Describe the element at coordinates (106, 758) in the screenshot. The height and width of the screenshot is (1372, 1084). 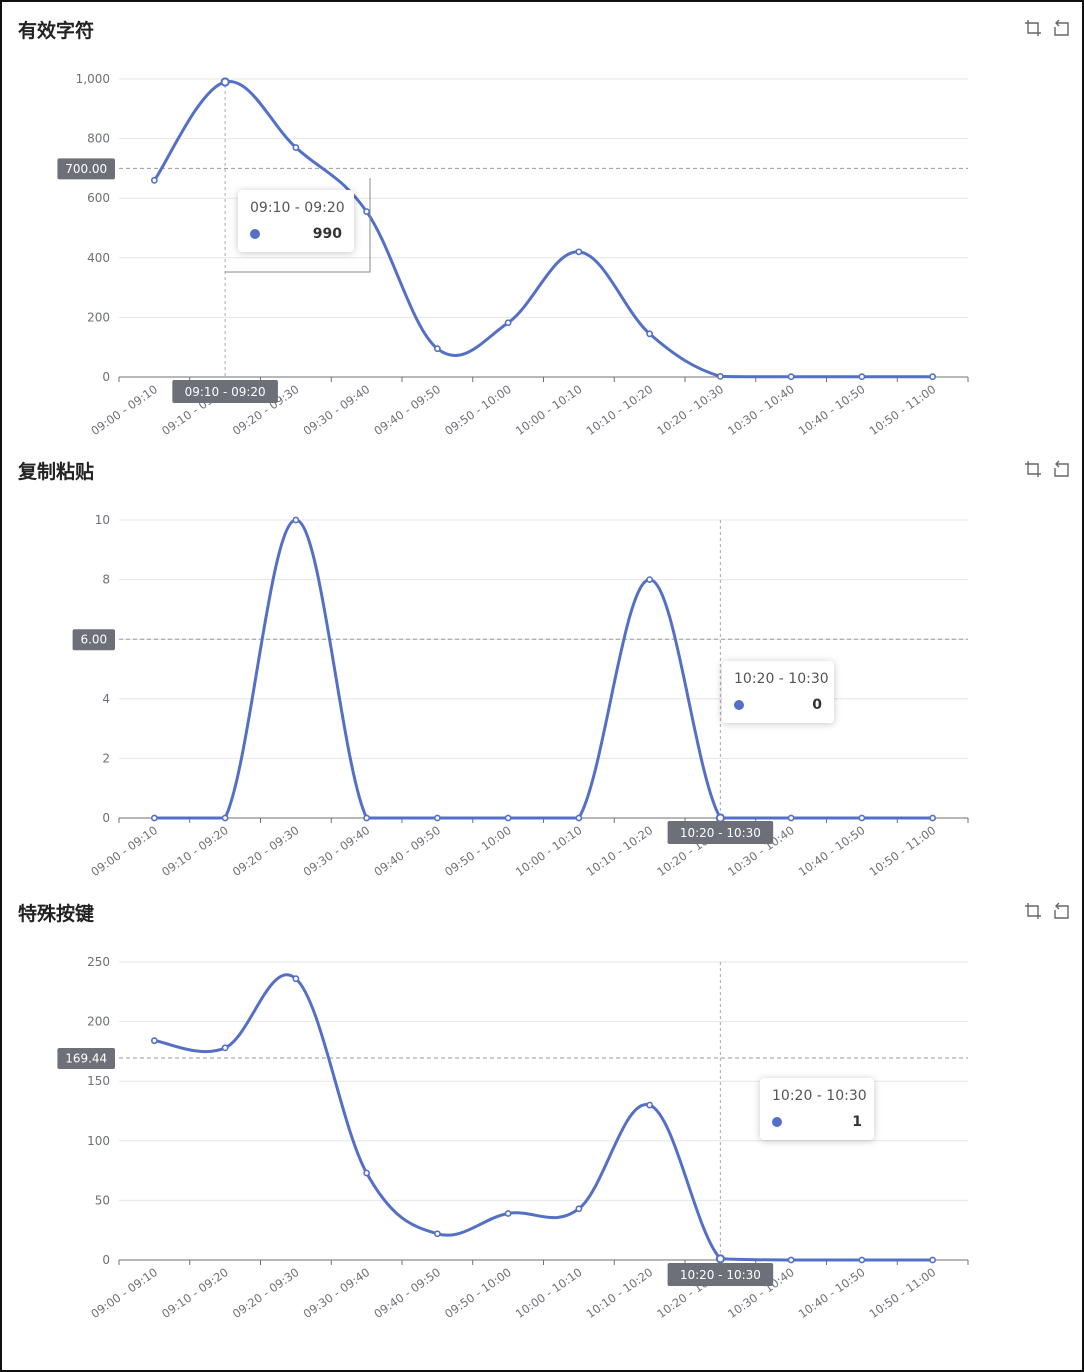
I see `y-tick-label: 2` at that location.